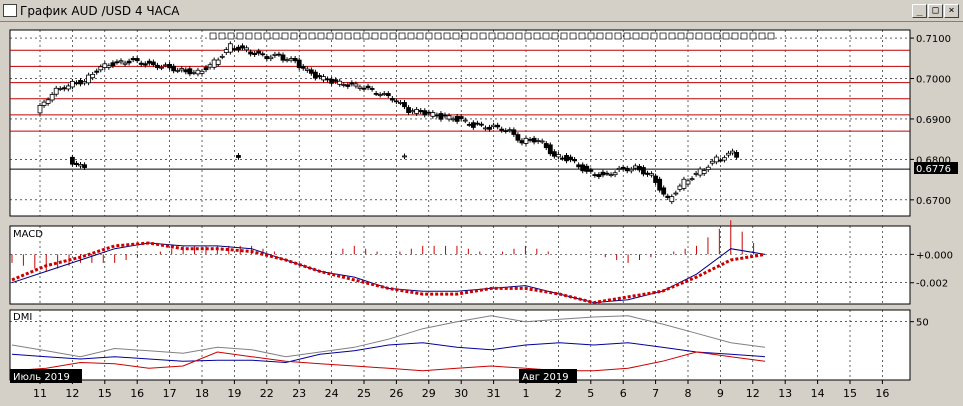  I want to click on x-tick-label: 19, so click(234, 393).